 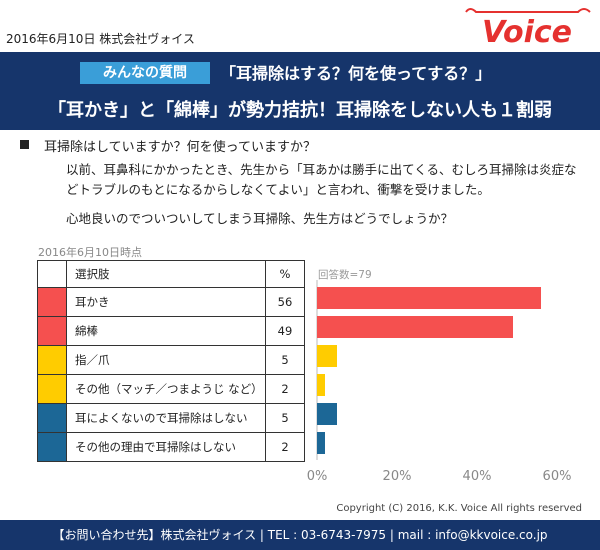 What do you see at coordinates (166, 418) in the screenshot?
I see `row-label: 耳によくないので耳掃除はしない` at bounding box center [166, 418].